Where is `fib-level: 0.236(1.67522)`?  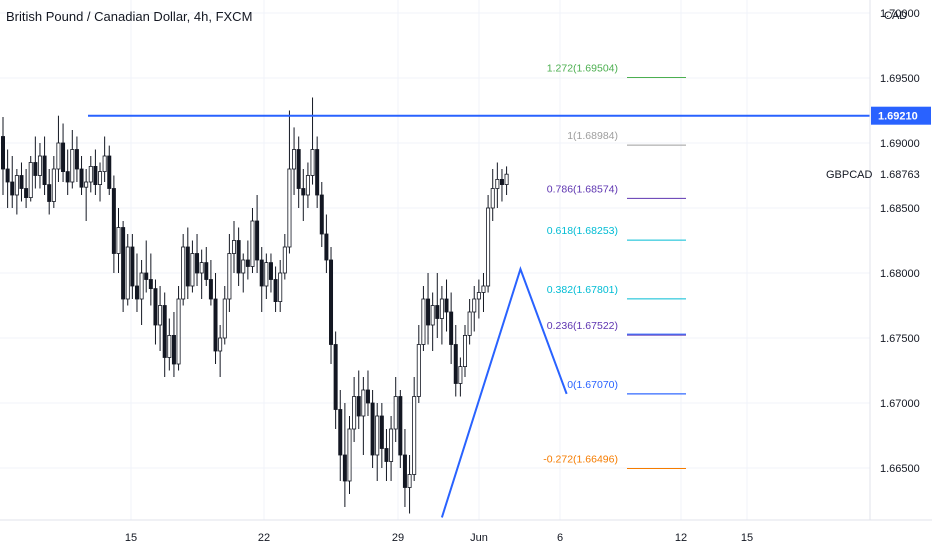 fib-level: 0.236(1.67522) is located at coordinates (616, 328).